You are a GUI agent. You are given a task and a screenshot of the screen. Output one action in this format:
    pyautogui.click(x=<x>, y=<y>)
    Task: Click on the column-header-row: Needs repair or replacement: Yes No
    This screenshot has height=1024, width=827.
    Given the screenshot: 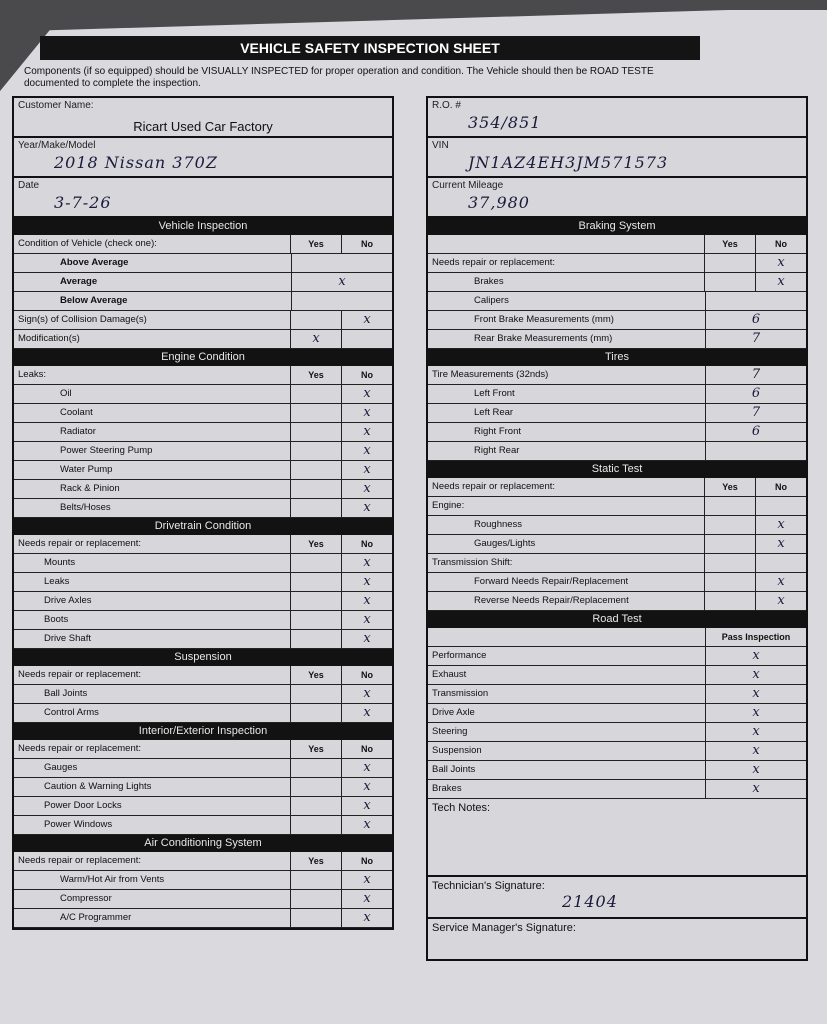 What is the action you would take?
    pyautogui.click(x=617, y=487)
    